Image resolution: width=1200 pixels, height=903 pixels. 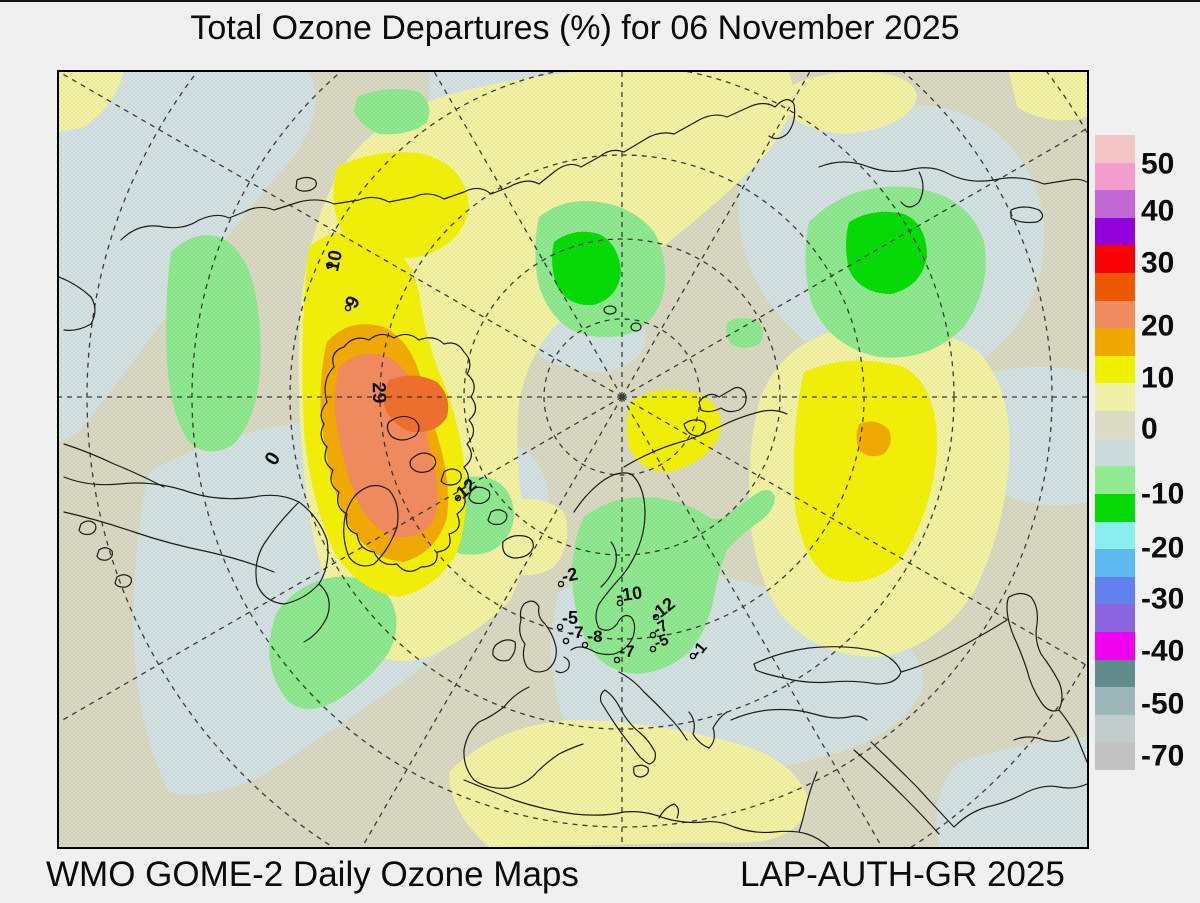 I want to click on colorbar-tick: 10, so click(x=1158, y=378).